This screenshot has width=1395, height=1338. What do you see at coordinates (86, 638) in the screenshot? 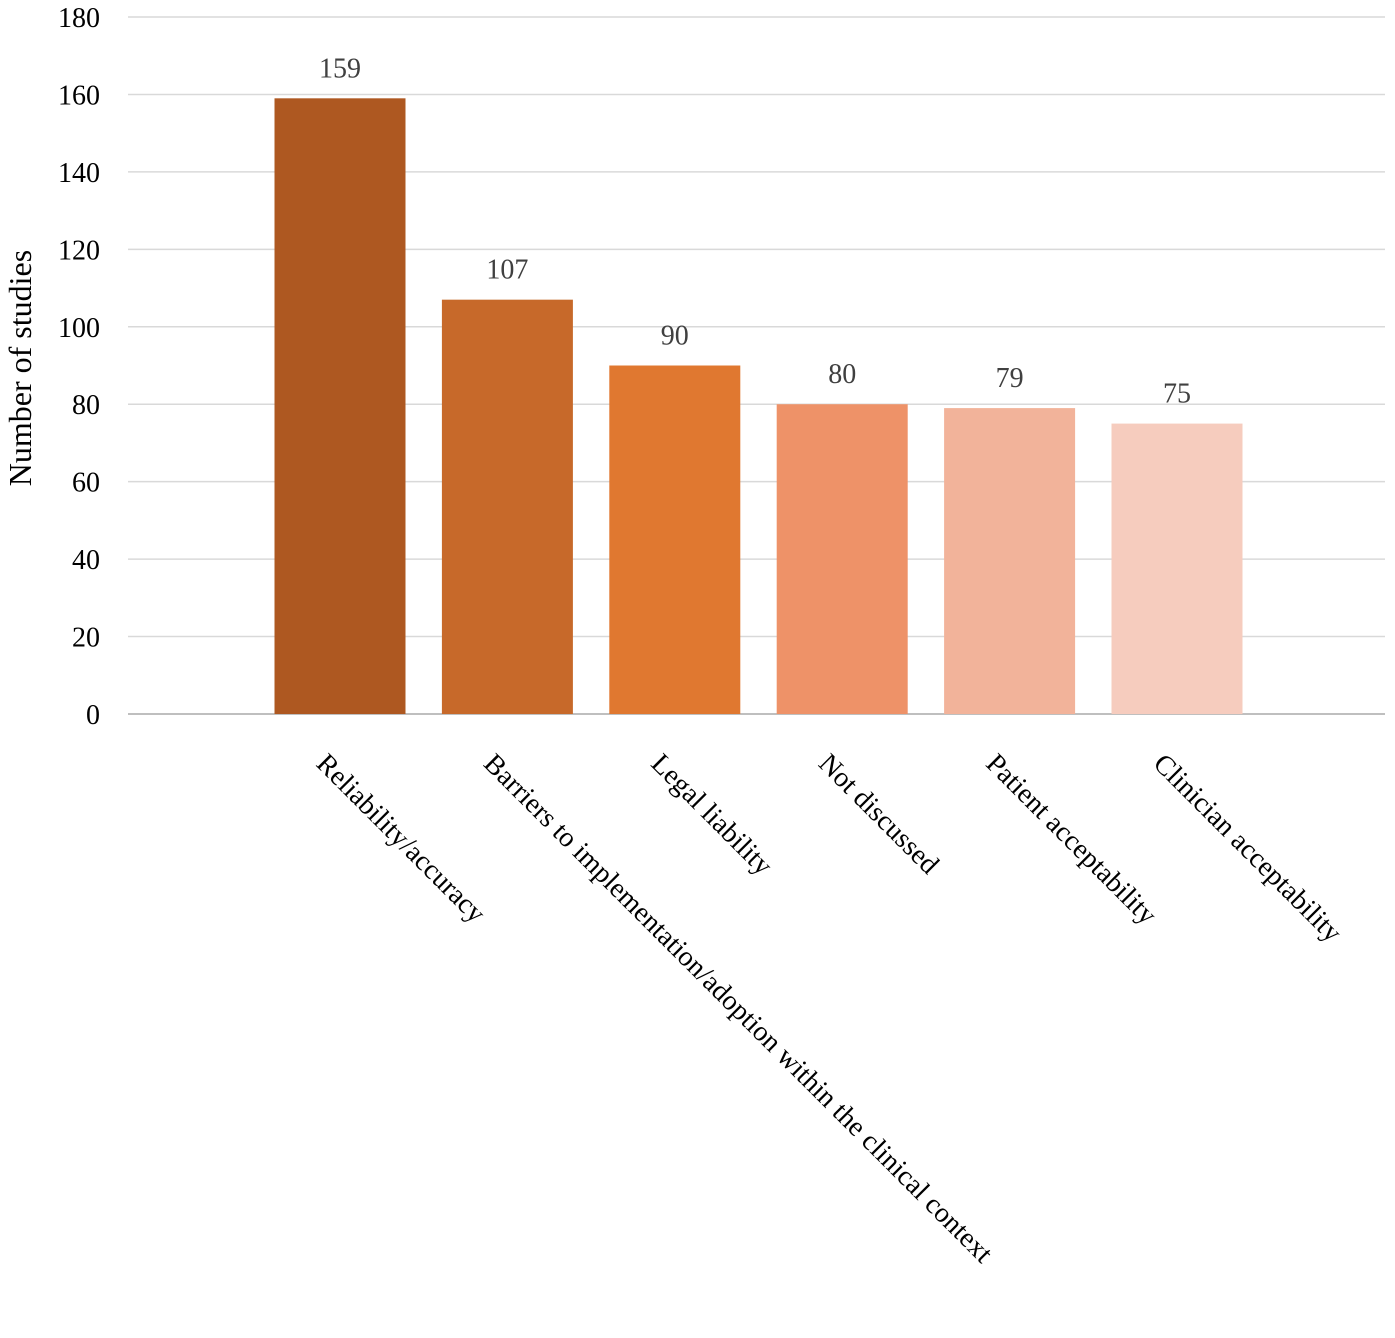
I see `y-tick-label: 20` at bounding box center [86, 638].